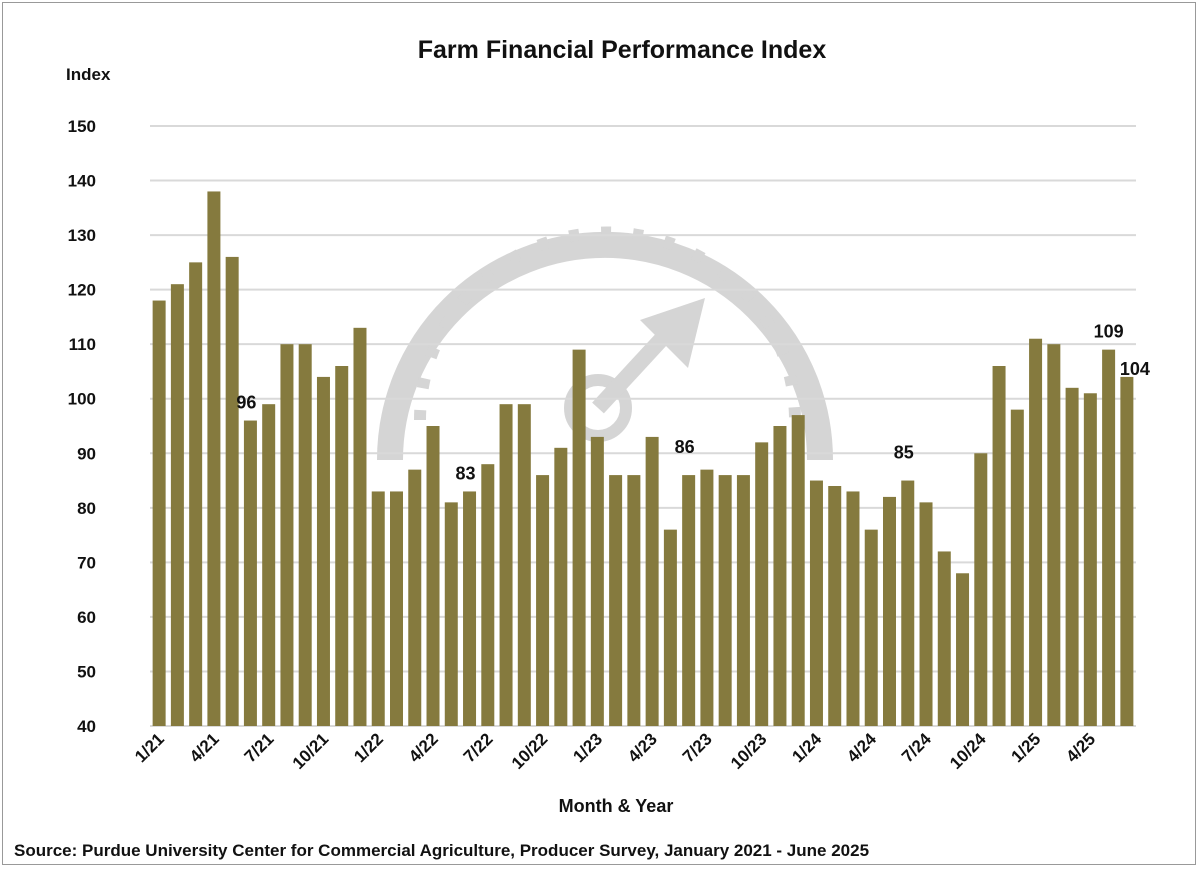 Image resolution: width=1200 pixels, height=869 pixels. What do you see at coordinates (968, 751) in the screenshot?
I see `x-tick-label: 10/24` at bounding box center [968, 751].